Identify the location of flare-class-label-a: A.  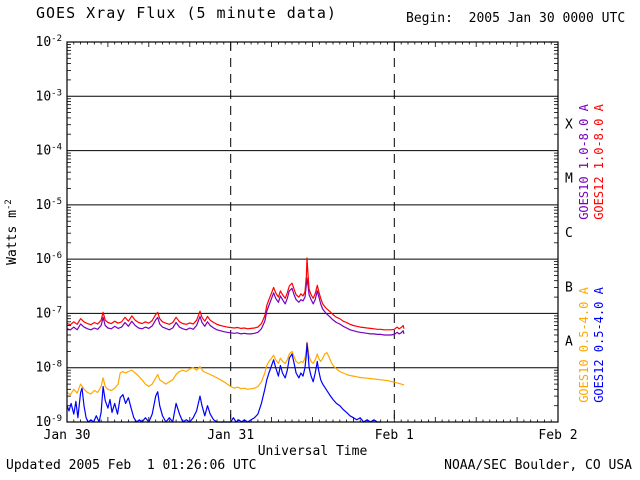
(569, 342).